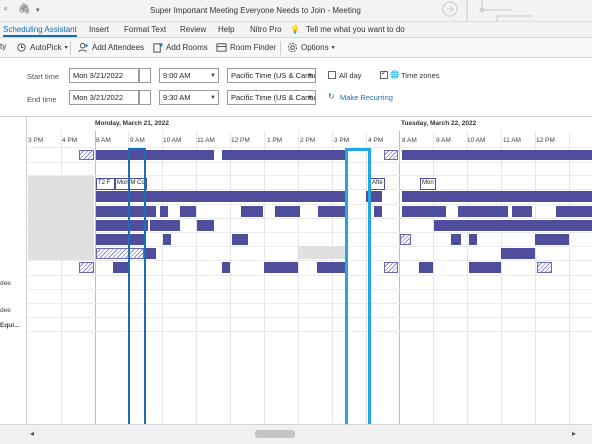 The width and height of the screenshot is (592, 444). What do you see at coordinates (193, 29) in the screenshot?
I see `tab-review: Review` at bounding box center [193, 29].